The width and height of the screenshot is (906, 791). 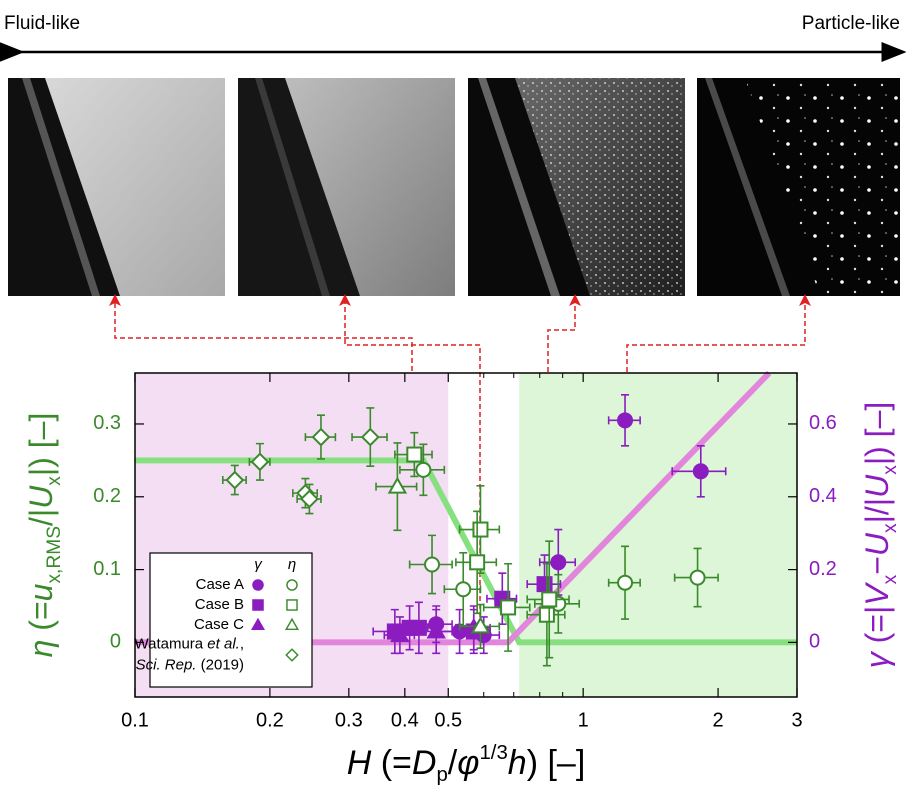 I want to click on legend-label-part: et al., so click(x=223, y=643).